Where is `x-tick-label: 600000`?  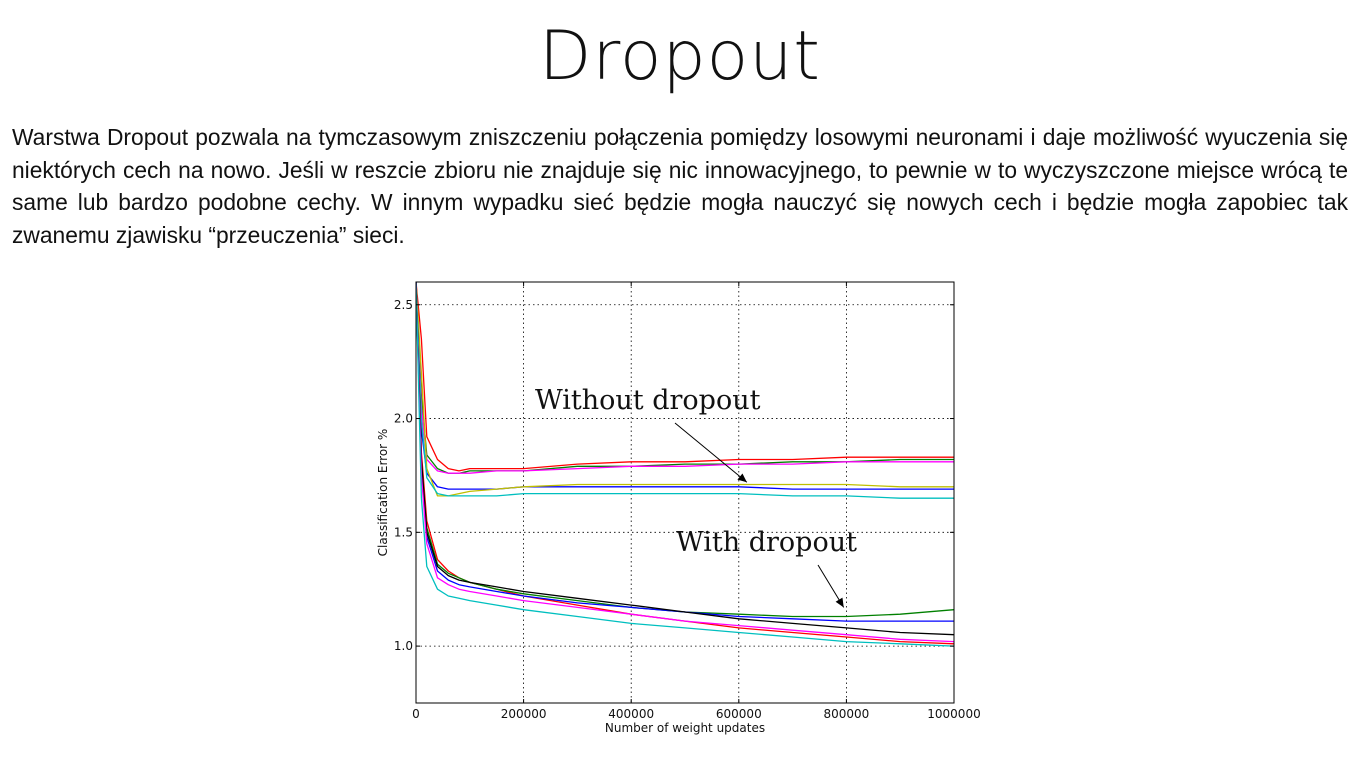 x-tick-label: 600000 is located at coordinates (739, 714).